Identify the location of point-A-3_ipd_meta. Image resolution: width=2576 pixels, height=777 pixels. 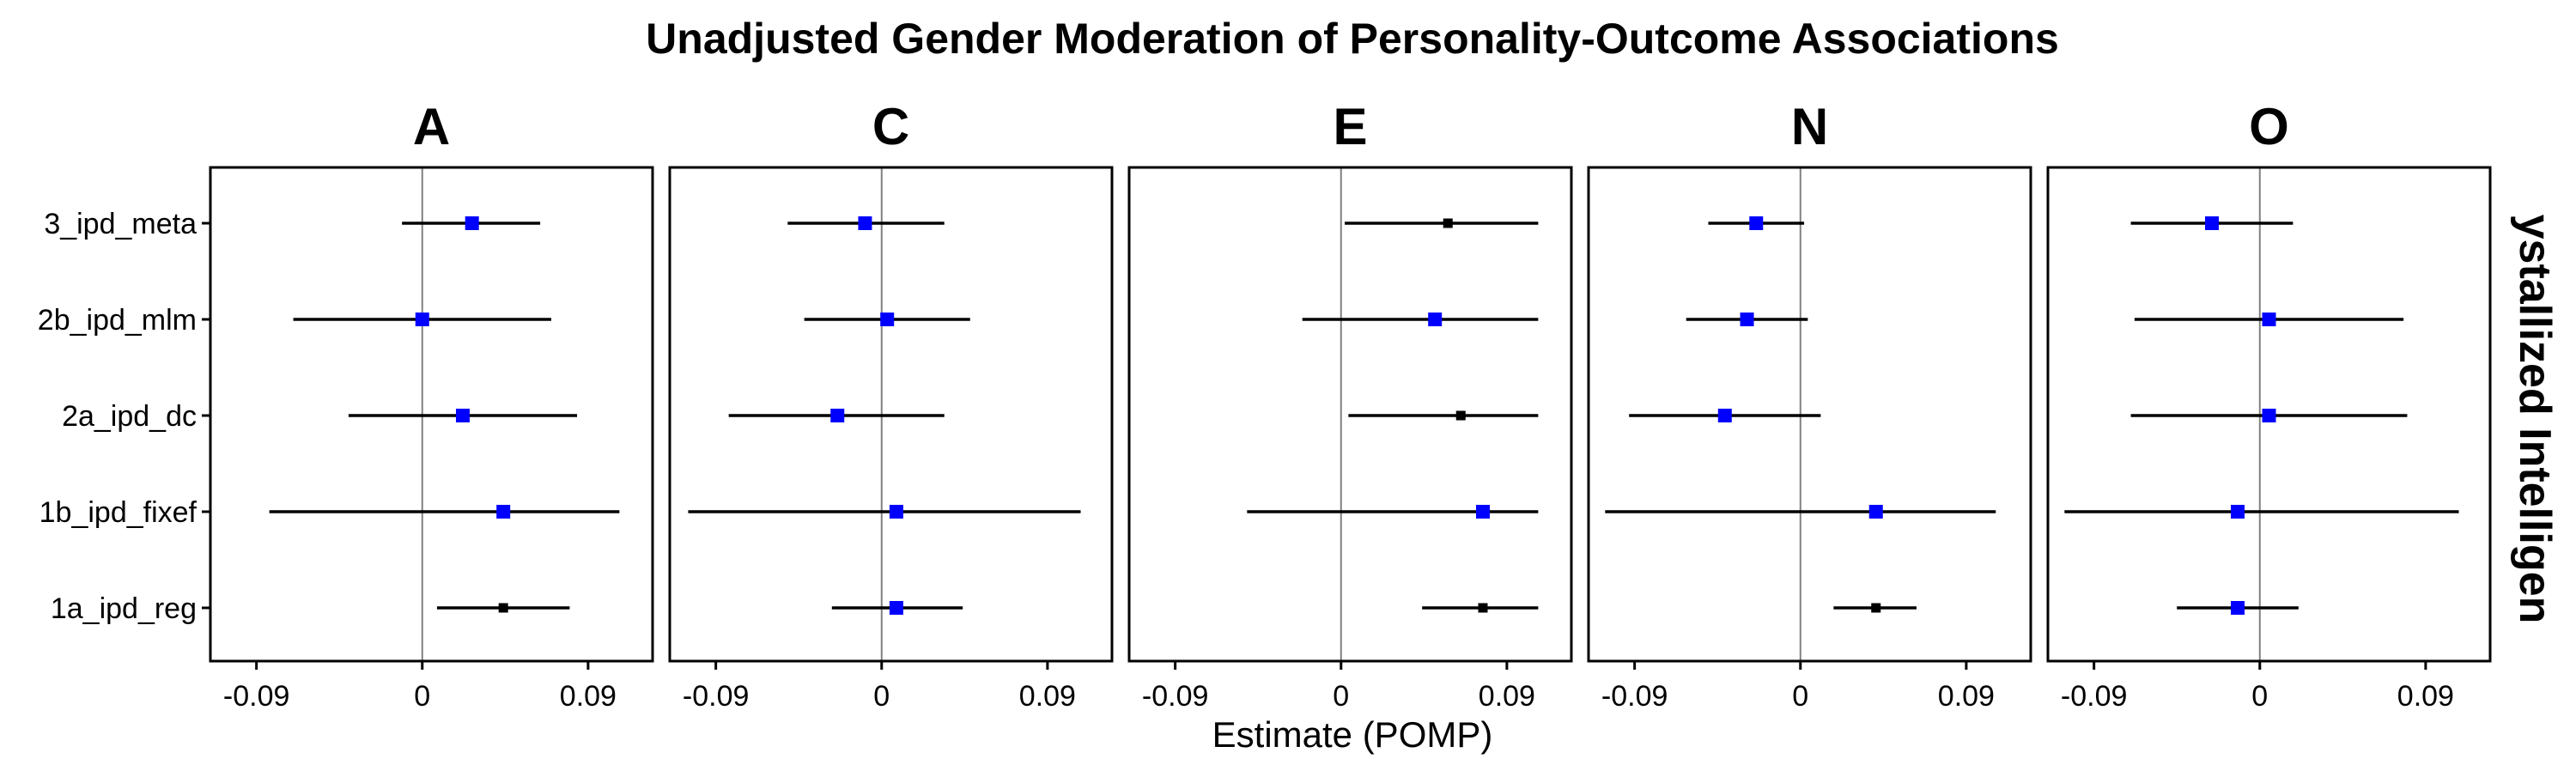
(472, 223).